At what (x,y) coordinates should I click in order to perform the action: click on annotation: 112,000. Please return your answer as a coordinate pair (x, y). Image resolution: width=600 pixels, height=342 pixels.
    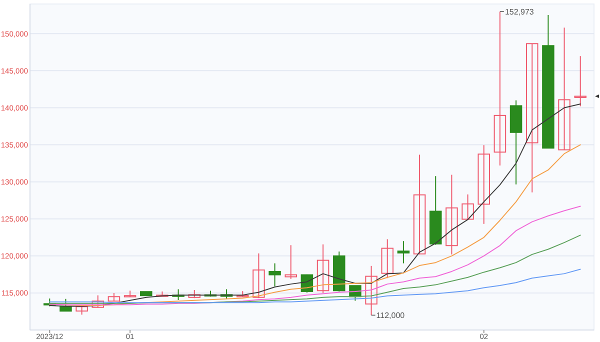
    Looking at the image, I should click on (391, 315).